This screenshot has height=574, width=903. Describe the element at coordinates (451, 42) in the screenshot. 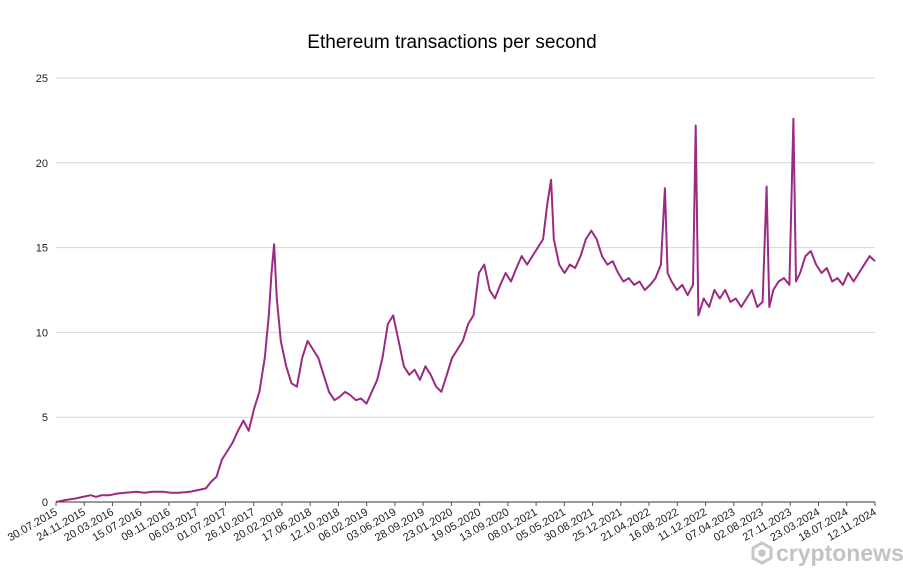

I see `chart-title: Ethereum transactions per second` at that location.